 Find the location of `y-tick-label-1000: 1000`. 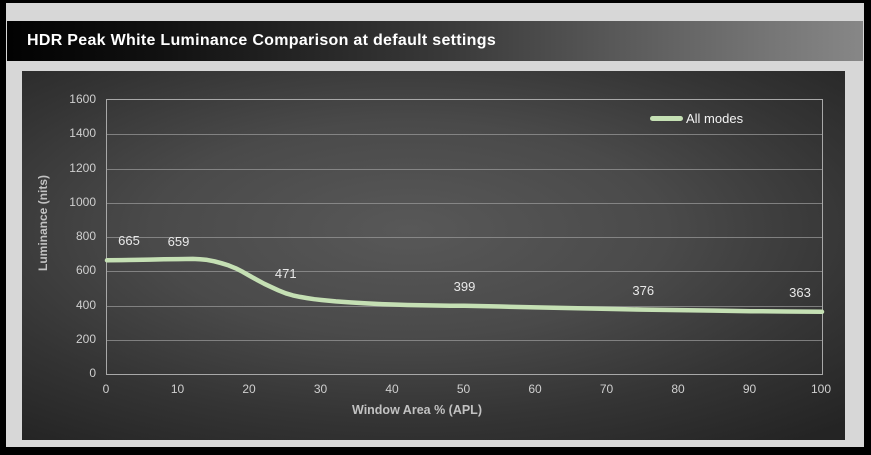

y-tick-label-1000: 1000 is located at coordinates (82, 201).